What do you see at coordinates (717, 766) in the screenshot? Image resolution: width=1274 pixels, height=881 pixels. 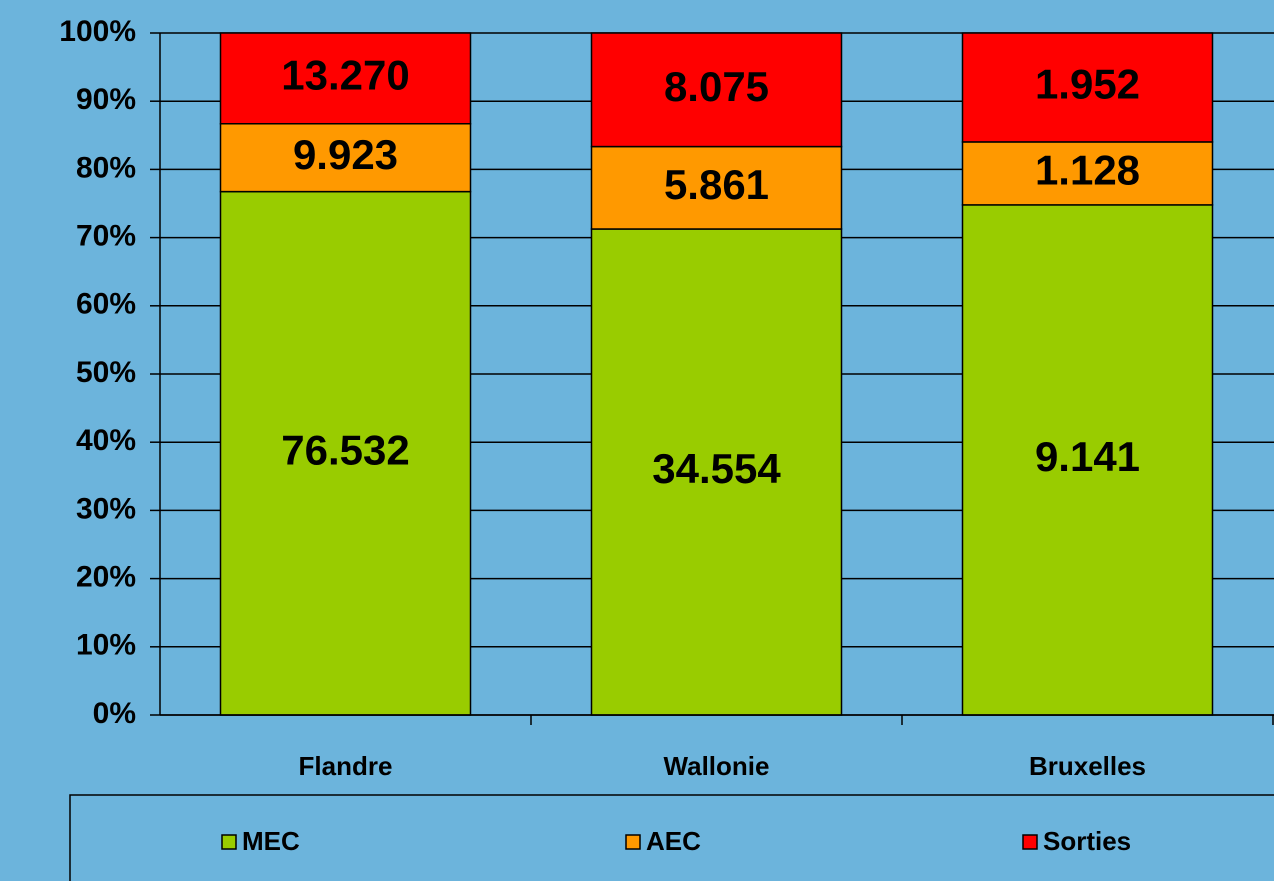 I see `x-tick-label: Wallonie` at bounding box center [717, 766].